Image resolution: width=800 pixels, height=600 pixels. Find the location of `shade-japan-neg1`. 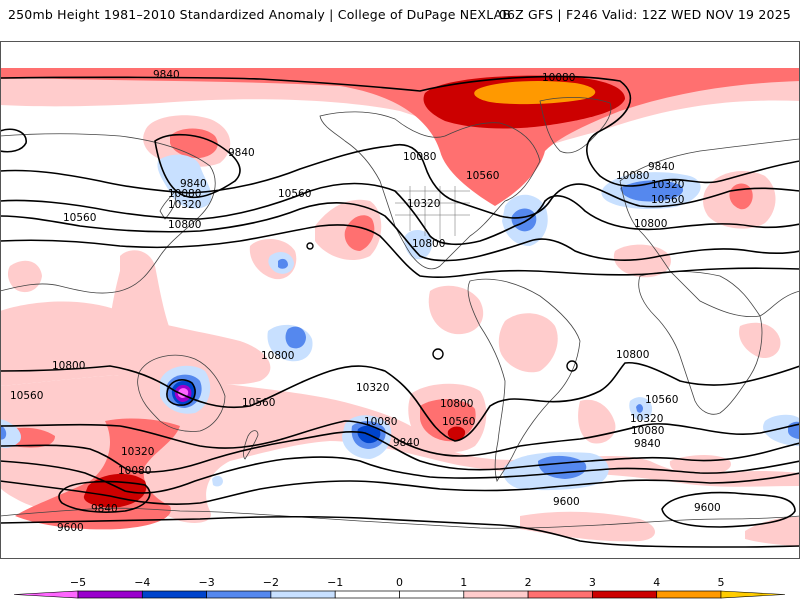

shade-japan-neg1 is located at coordinates (184, 181).